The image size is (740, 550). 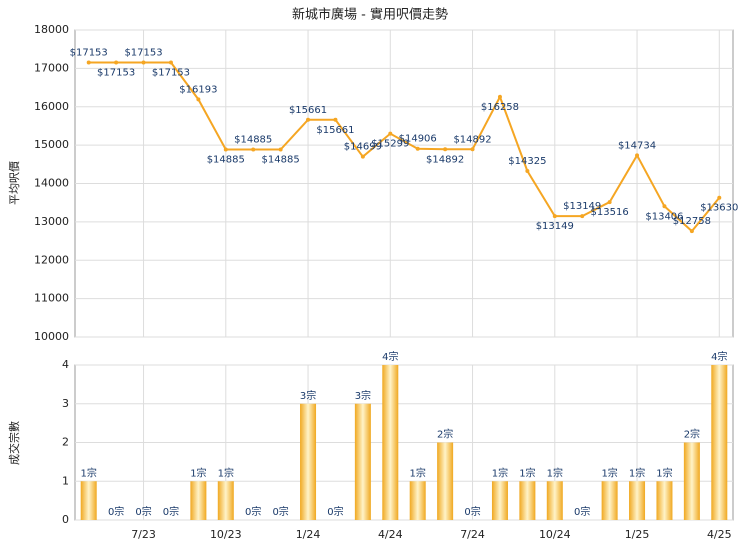 I want to click on x-tick-label: 1/25, so click(x=637, y=534).